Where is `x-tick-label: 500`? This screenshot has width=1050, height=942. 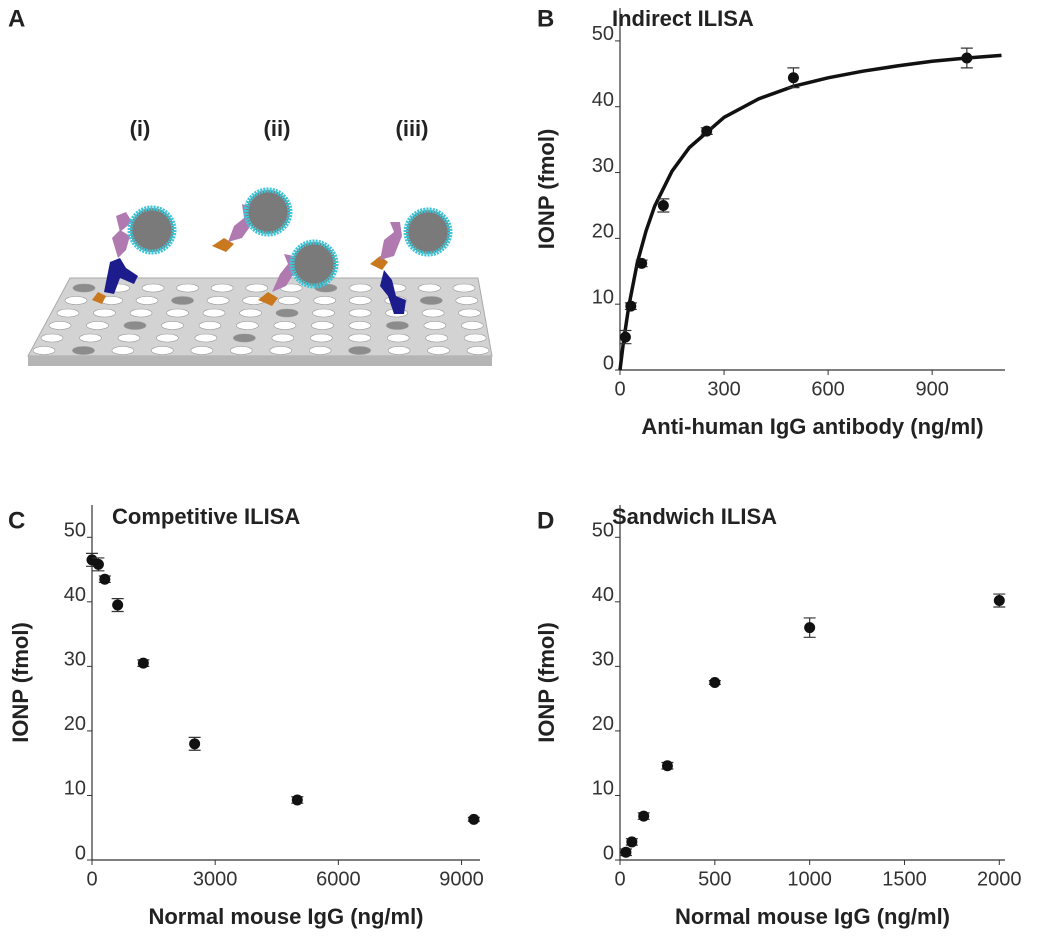 x-tick-label: 500 is located at coordinates (714, 879).